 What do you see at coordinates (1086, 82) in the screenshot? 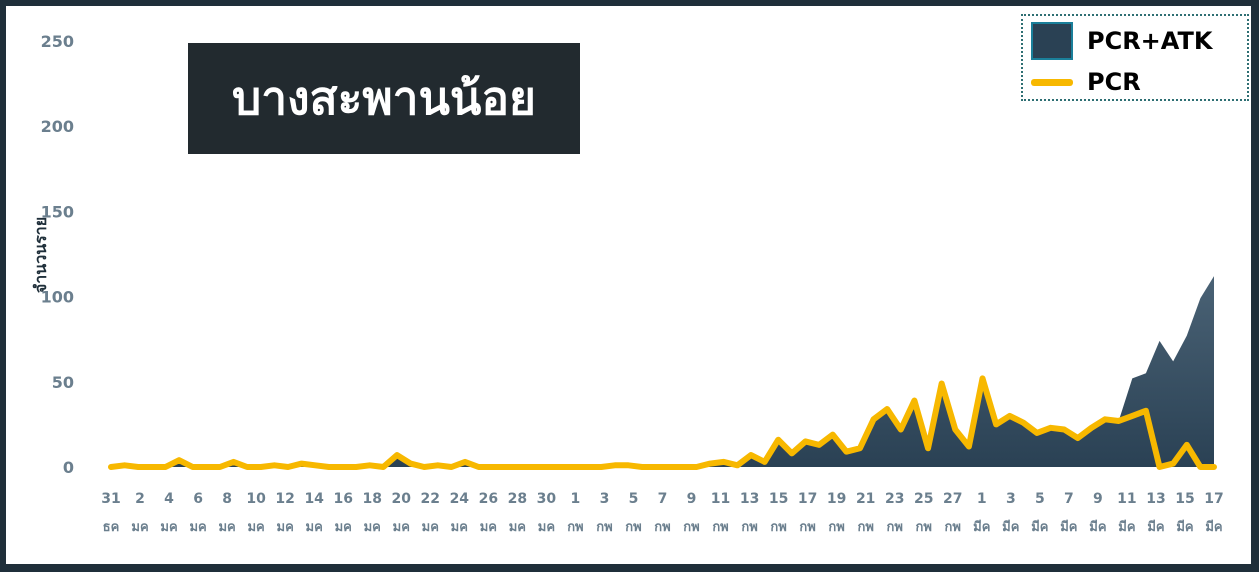
I see `legend-item-line: PCR` at bounding box center [1086, 82].